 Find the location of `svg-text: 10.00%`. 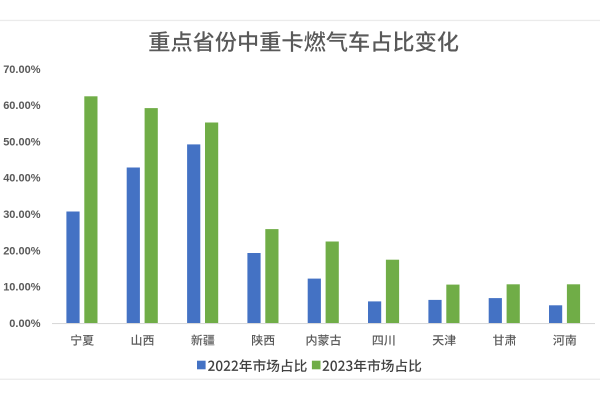

svg-text: 10.00% is located at coordinates (22, 288).